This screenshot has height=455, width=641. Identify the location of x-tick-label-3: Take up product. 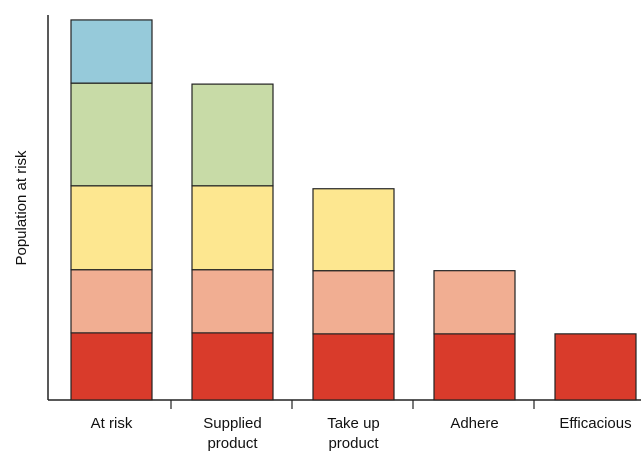
(353, 433).